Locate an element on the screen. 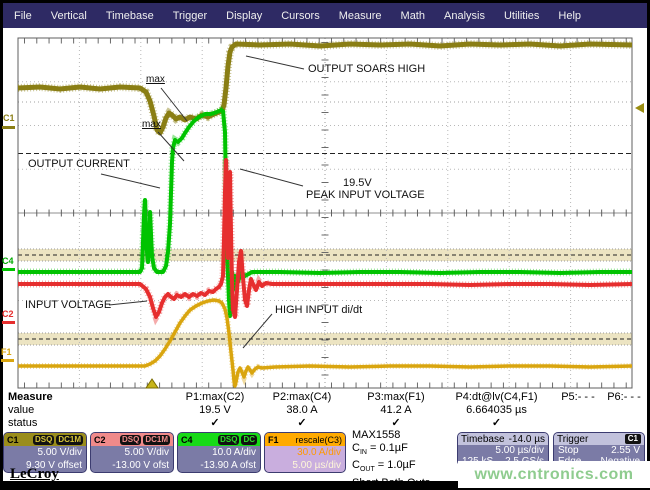 Image resolution: width=650 pixels, height=490 pixels. c4-adiv: 10.0 A/div is located at coordinates (234, 452).